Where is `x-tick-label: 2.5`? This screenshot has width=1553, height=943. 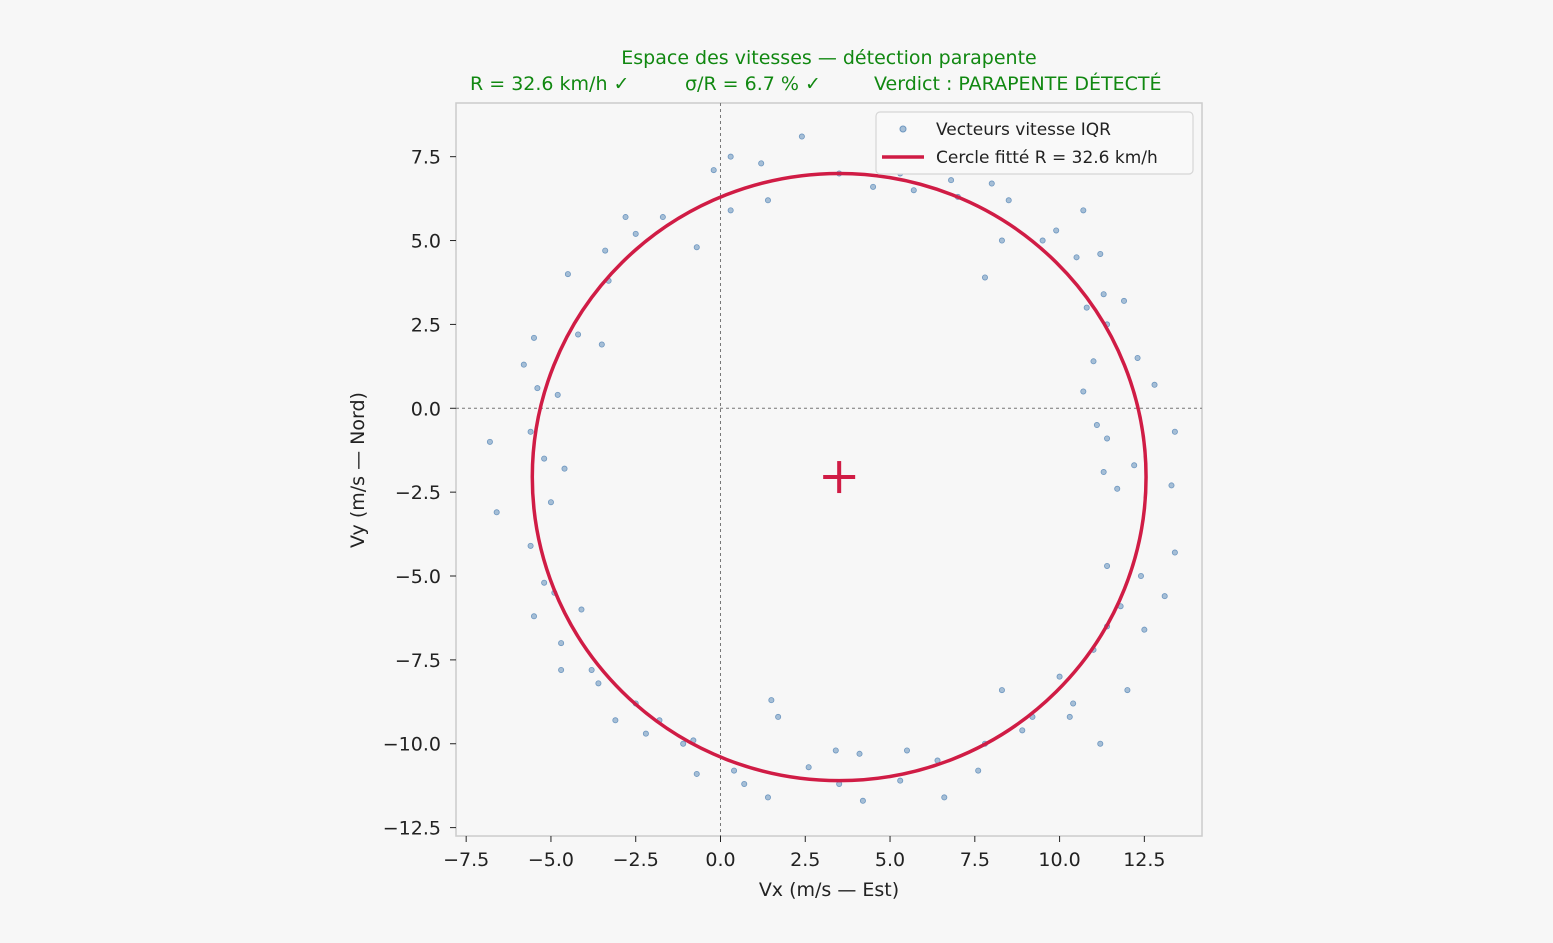 x-tick-label: 2.5 is located at coordinates (805, 860).